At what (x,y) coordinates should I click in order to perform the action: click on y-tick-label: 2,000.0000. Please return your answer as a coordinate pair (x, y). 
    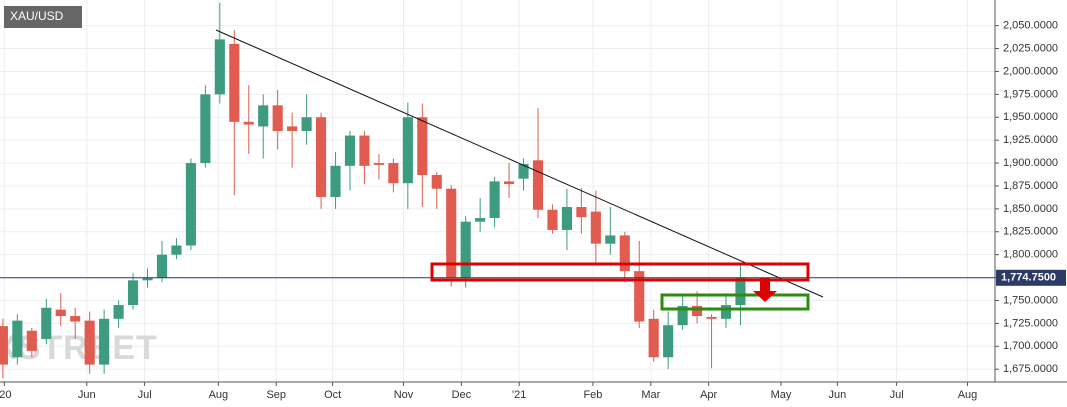
    Looking at the image, I should click on (1030, 71).